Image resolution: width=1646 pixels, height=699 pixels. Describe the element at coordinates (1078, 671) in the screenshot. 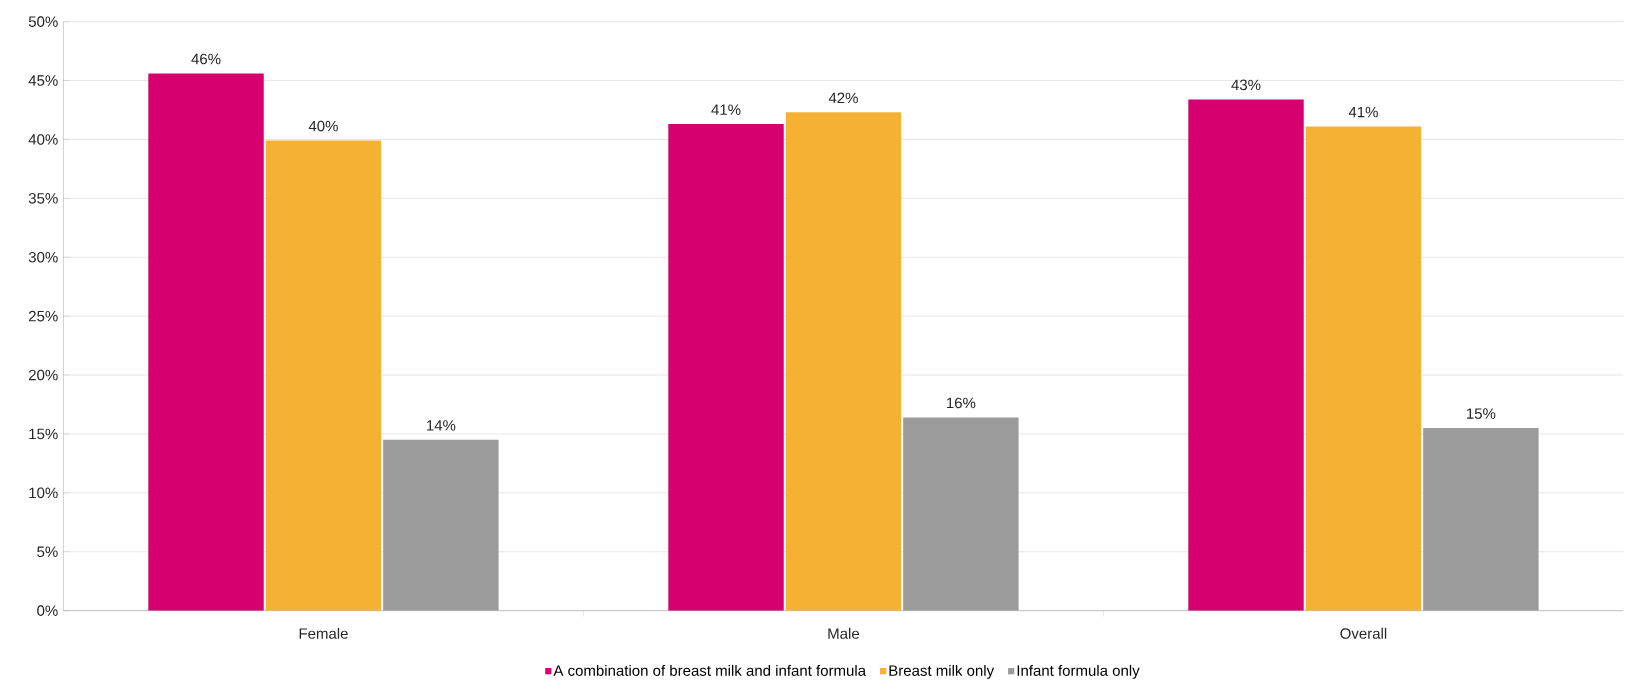

I see `legend-label: Infant formula only` at that location.